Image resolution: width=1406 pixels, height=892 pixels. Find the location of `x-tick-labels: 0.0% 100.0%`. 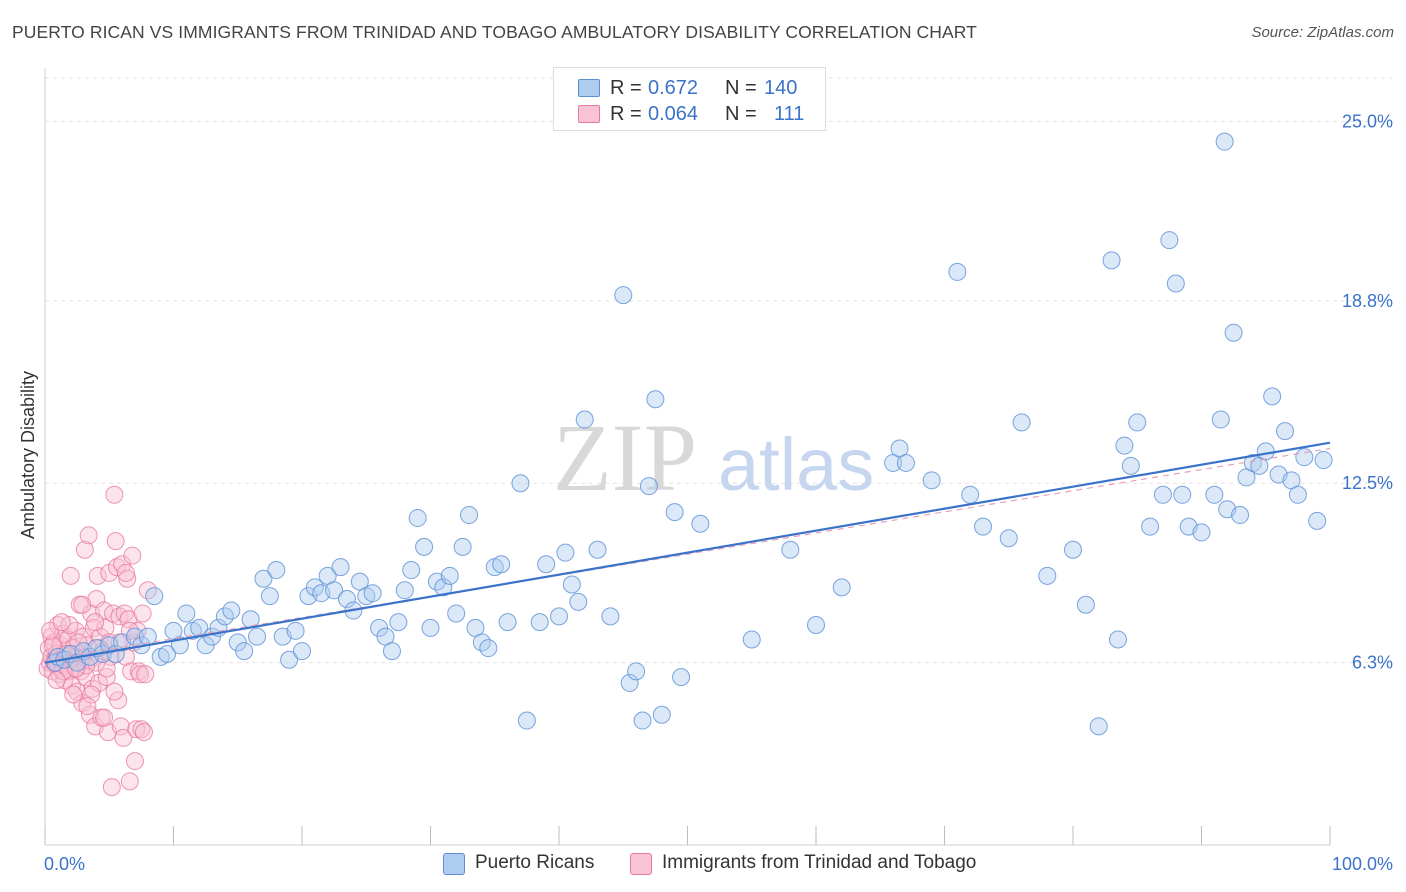

x-tick-labels: 0.0% 100.0% is located at coordinates (718, 864).